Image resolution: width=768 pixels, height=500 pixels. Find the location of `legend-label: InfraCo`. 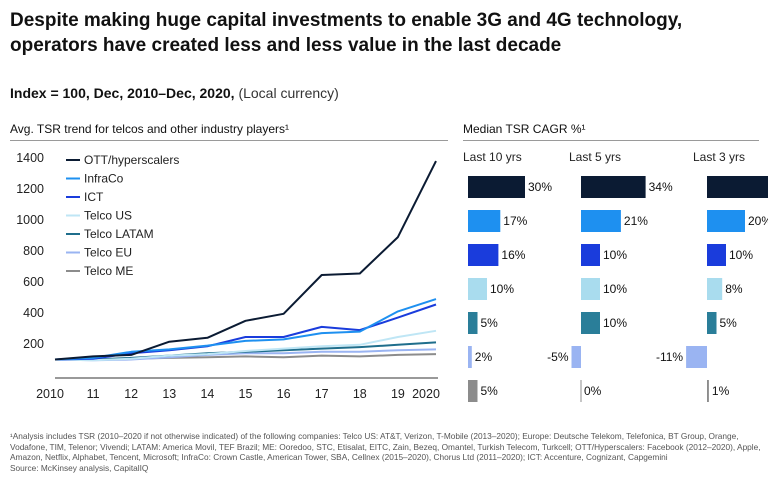

legend-label: InfraCo is located at coordinates (104, 179).